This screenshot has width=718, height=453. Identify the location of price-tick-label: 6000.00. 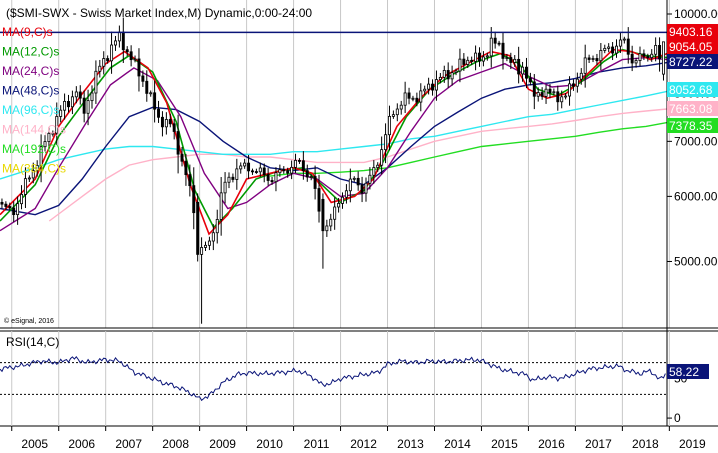
(696, 196).